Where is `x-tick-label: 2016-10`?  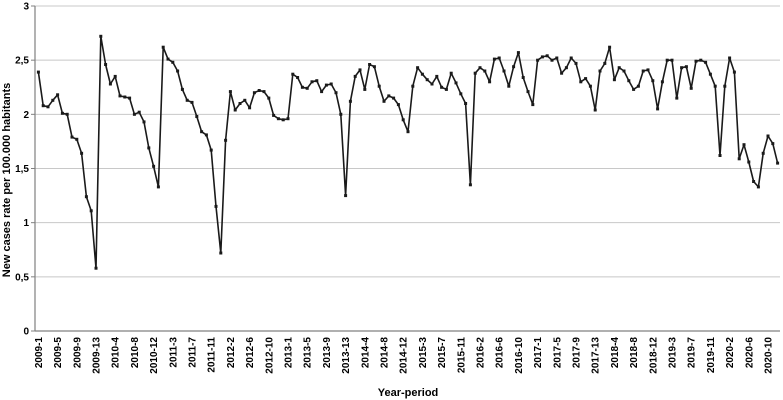 x-tick-label: 2016-10 is located at coordinates (519, 355).